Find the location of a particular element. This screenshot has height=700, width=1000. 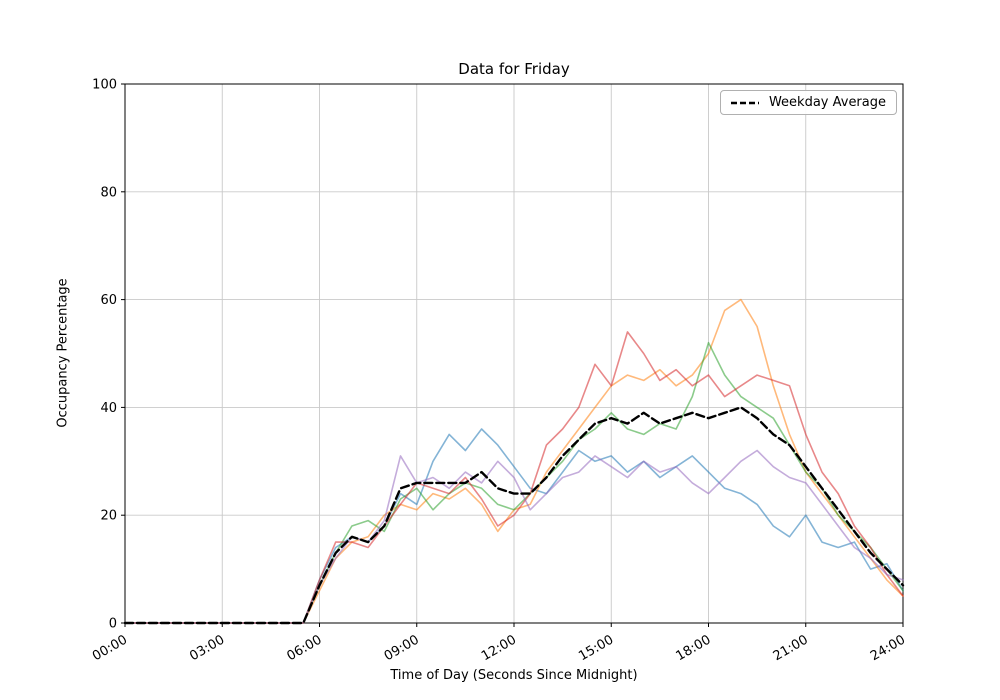

y-axis-label: Occupancy Percentage is located at coordinates (63, 353).